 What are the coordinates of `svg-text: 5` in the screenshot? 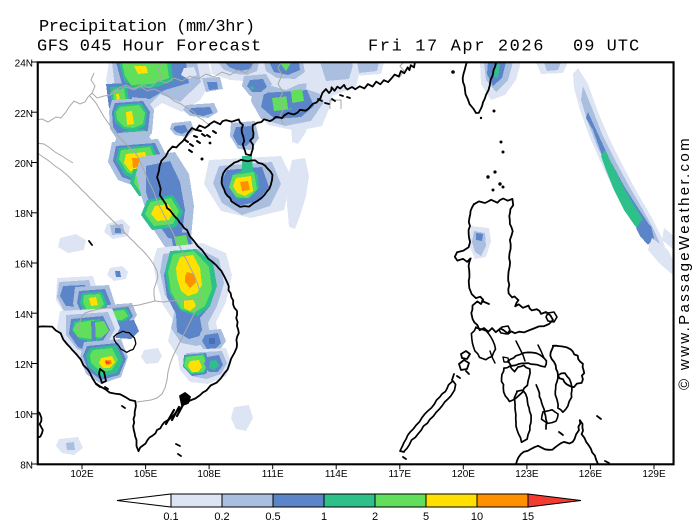 It's located at (426, 517).